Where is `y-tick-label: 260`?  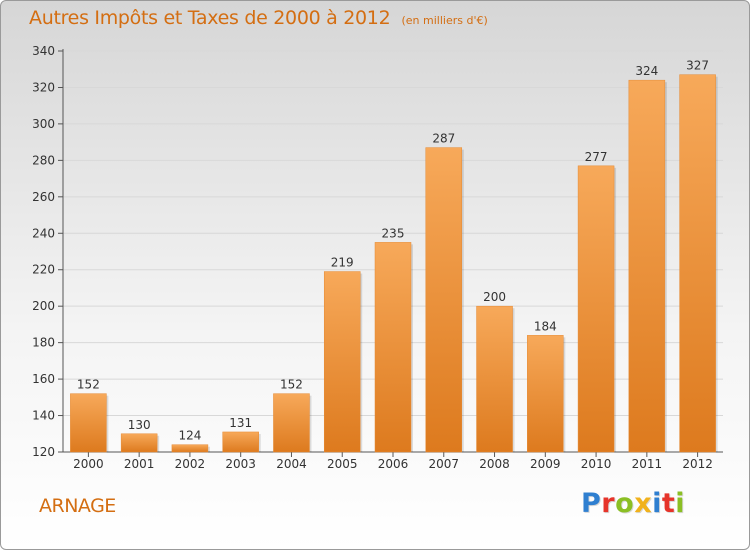
y-tick-label: 260 is located at coordinates (43, 197).